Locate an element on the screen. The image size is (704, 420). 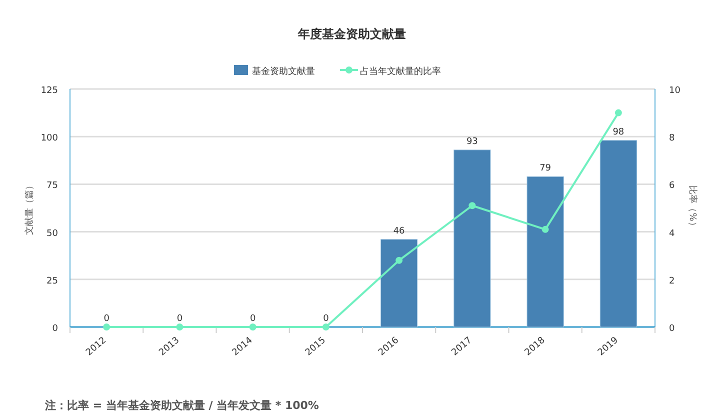
data-label: 93 is located at coordinates (472, 141).